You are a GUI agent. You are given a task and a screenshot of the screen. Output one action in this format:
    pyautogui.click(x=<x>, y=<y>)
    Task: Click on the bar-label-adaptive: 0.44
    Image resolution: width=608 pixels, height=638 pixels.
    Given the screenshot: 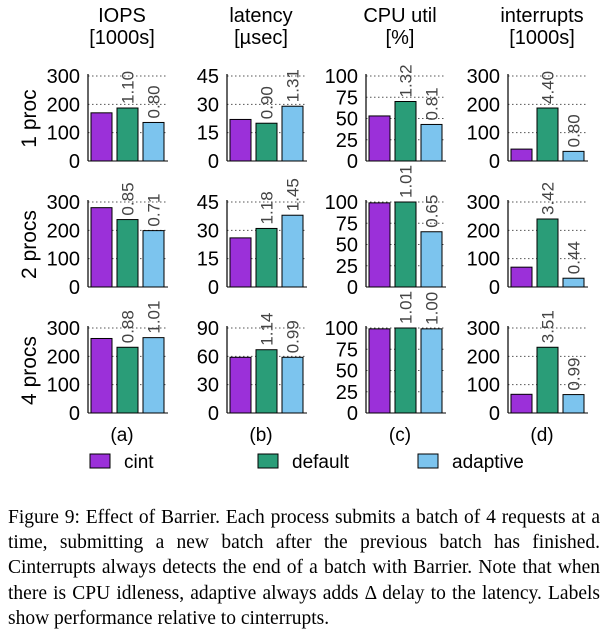 What is the action you would take?
    pyautogui.click(x=574, y=257)
    